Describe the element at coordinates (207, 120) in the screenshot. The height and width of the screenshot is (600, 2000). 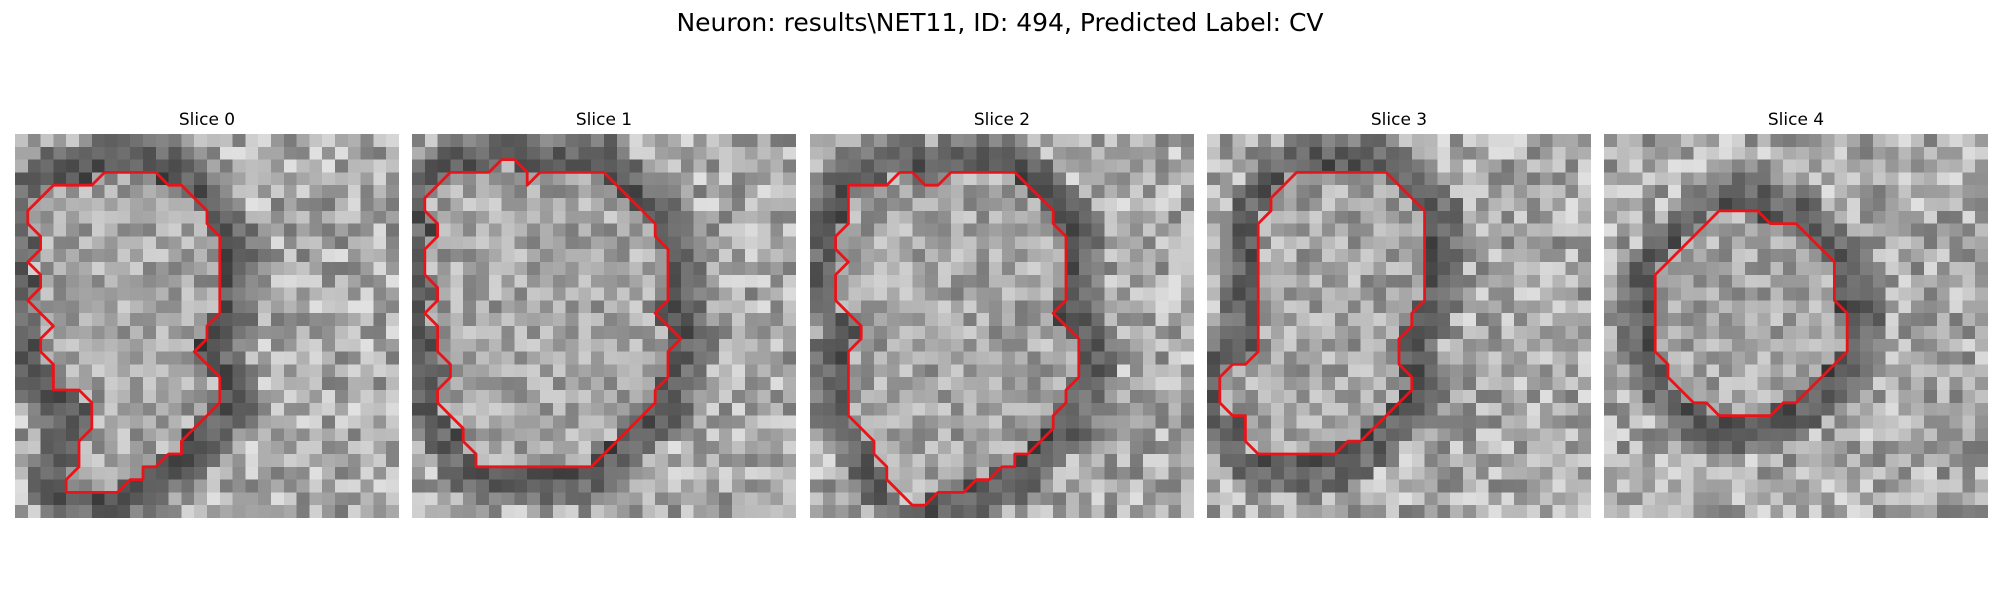
I see `panel-title: Slice 0` at that location.